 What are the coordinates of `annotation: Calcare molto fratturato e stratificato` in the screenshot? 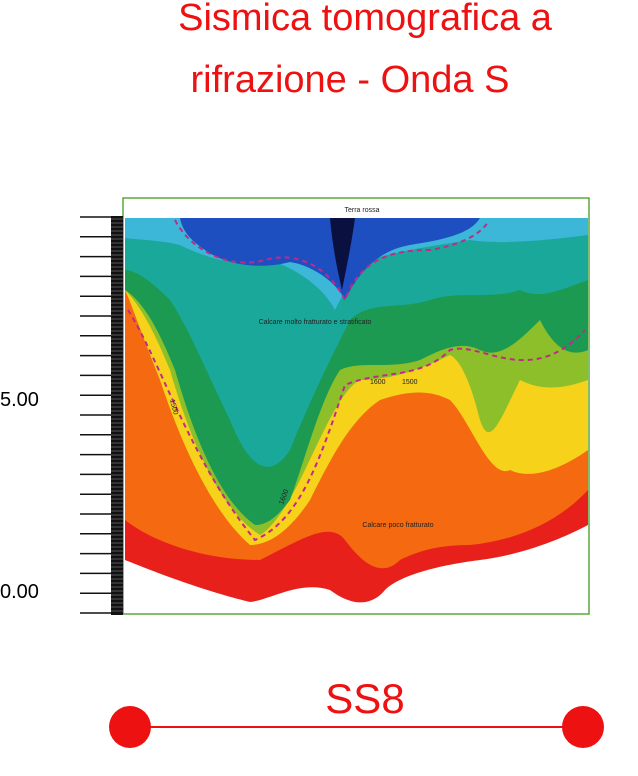 It's located at (315, 322).